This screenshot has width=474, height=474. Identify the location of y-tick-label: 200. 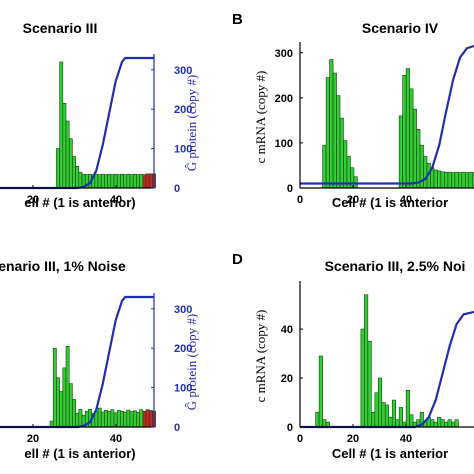
(284, 99).